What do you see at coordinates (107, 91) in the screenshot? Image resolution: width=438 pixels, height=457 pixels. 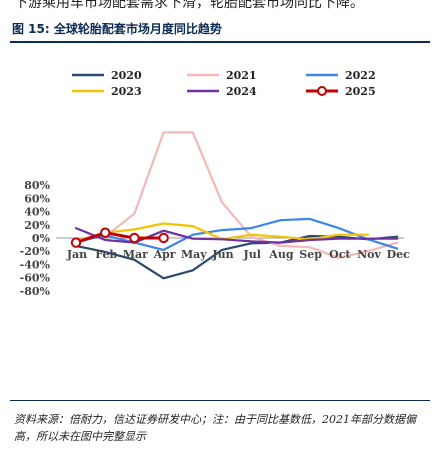 I see `legend-item-2023: 2023` at bounding box center [107, 91].